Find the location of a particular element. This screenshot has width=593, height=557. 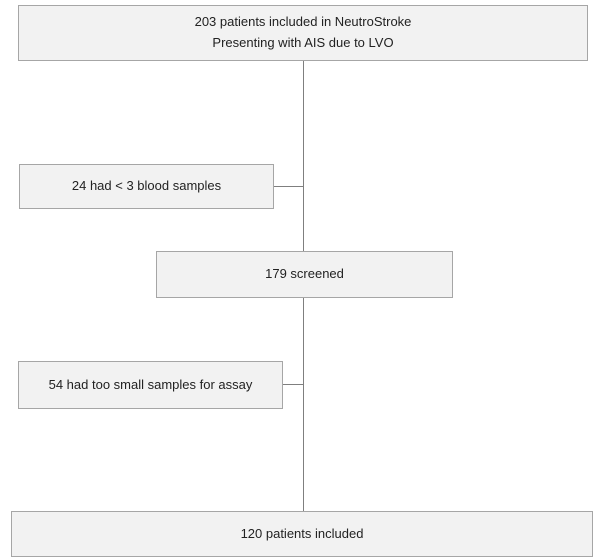

exclusion-box-sample-size: 54 had too small samples for assay is located at coordinates (150, 385).